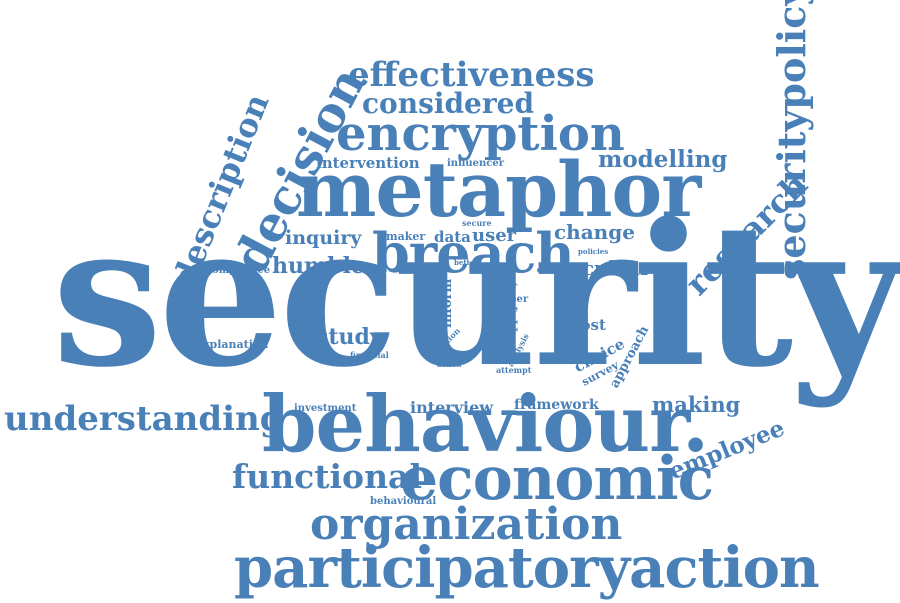 Image resolution: width=900 pixels, height=603 pixels. I want to click on word-change: change, so click(594, 232).